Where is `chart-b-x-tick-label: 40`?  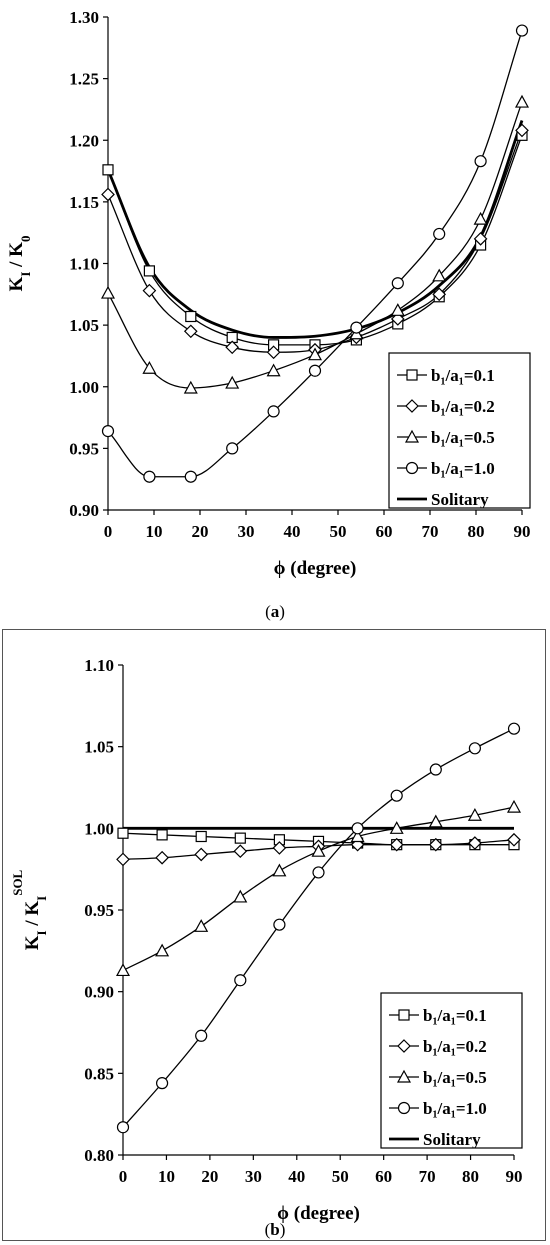
chart-b-x-tick-label: 40 is located at coordinates (296, 1176).